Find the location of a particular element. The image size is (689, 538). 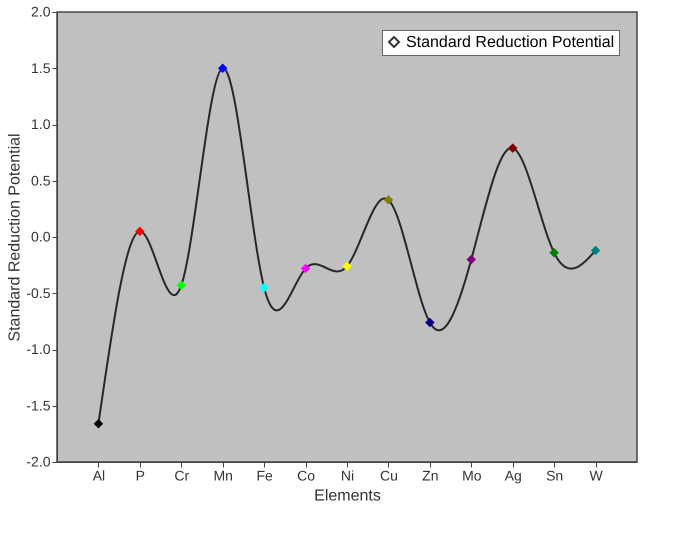

y-tick-label: -0.5 is located at coordinates (38, 292).